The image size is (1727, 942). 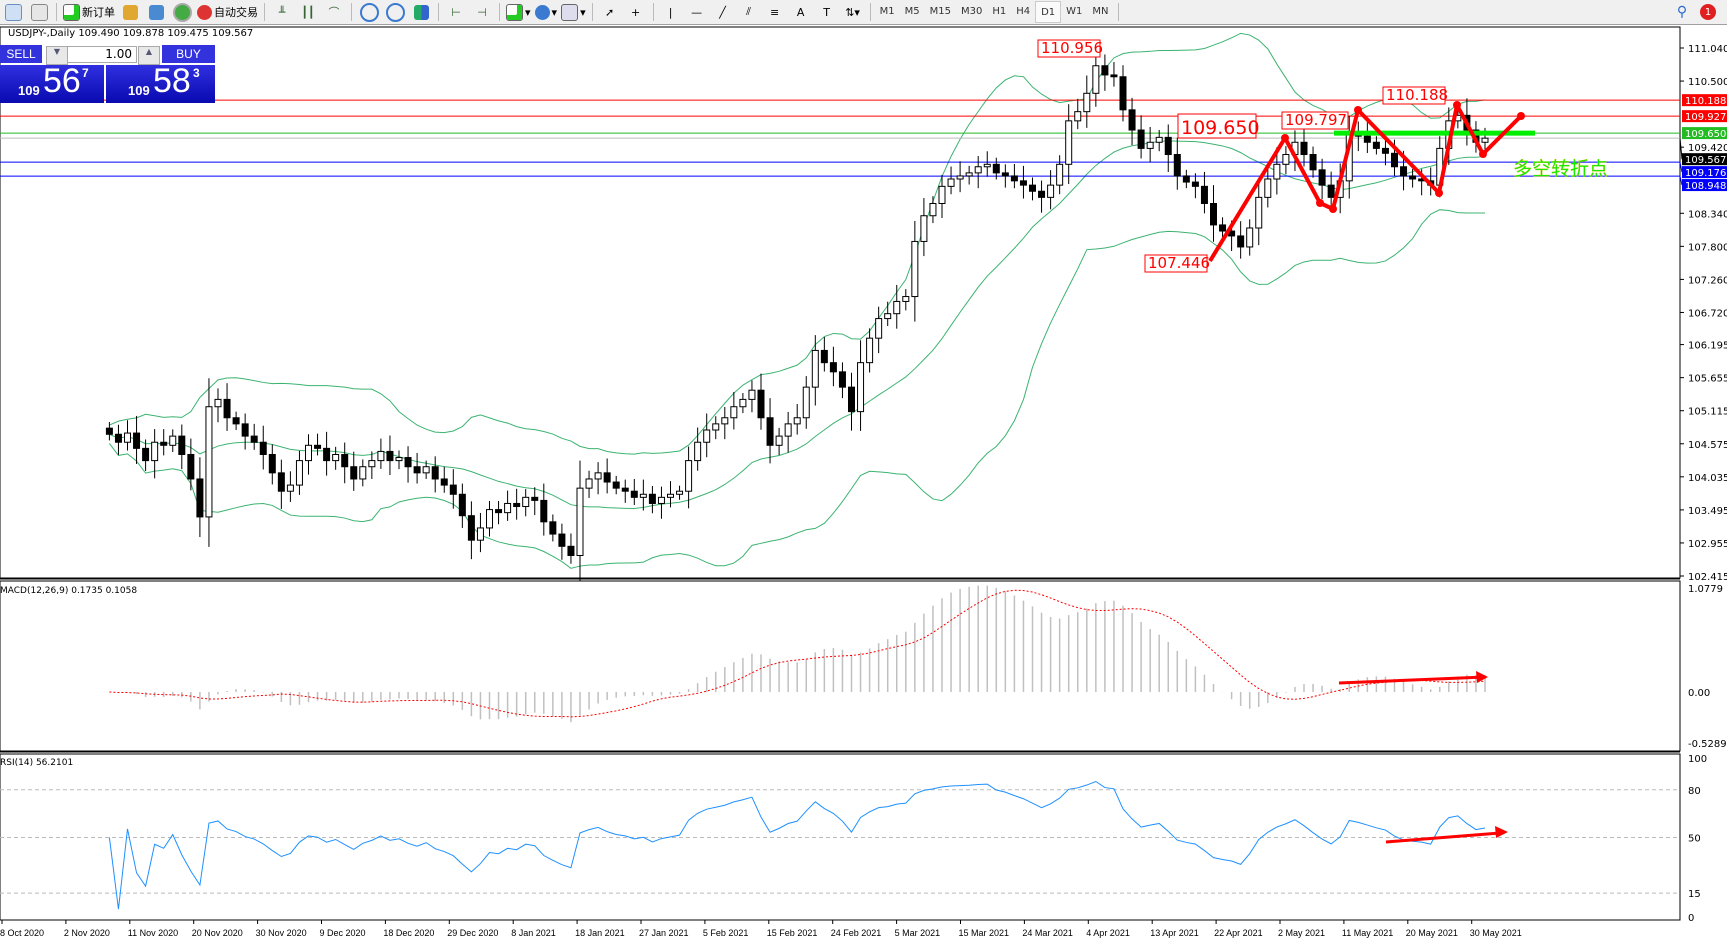 What do you see at coordinates (749, 12) in the screenshot?
I see `channel-button: ⫽` at bounding box center [749, 12].